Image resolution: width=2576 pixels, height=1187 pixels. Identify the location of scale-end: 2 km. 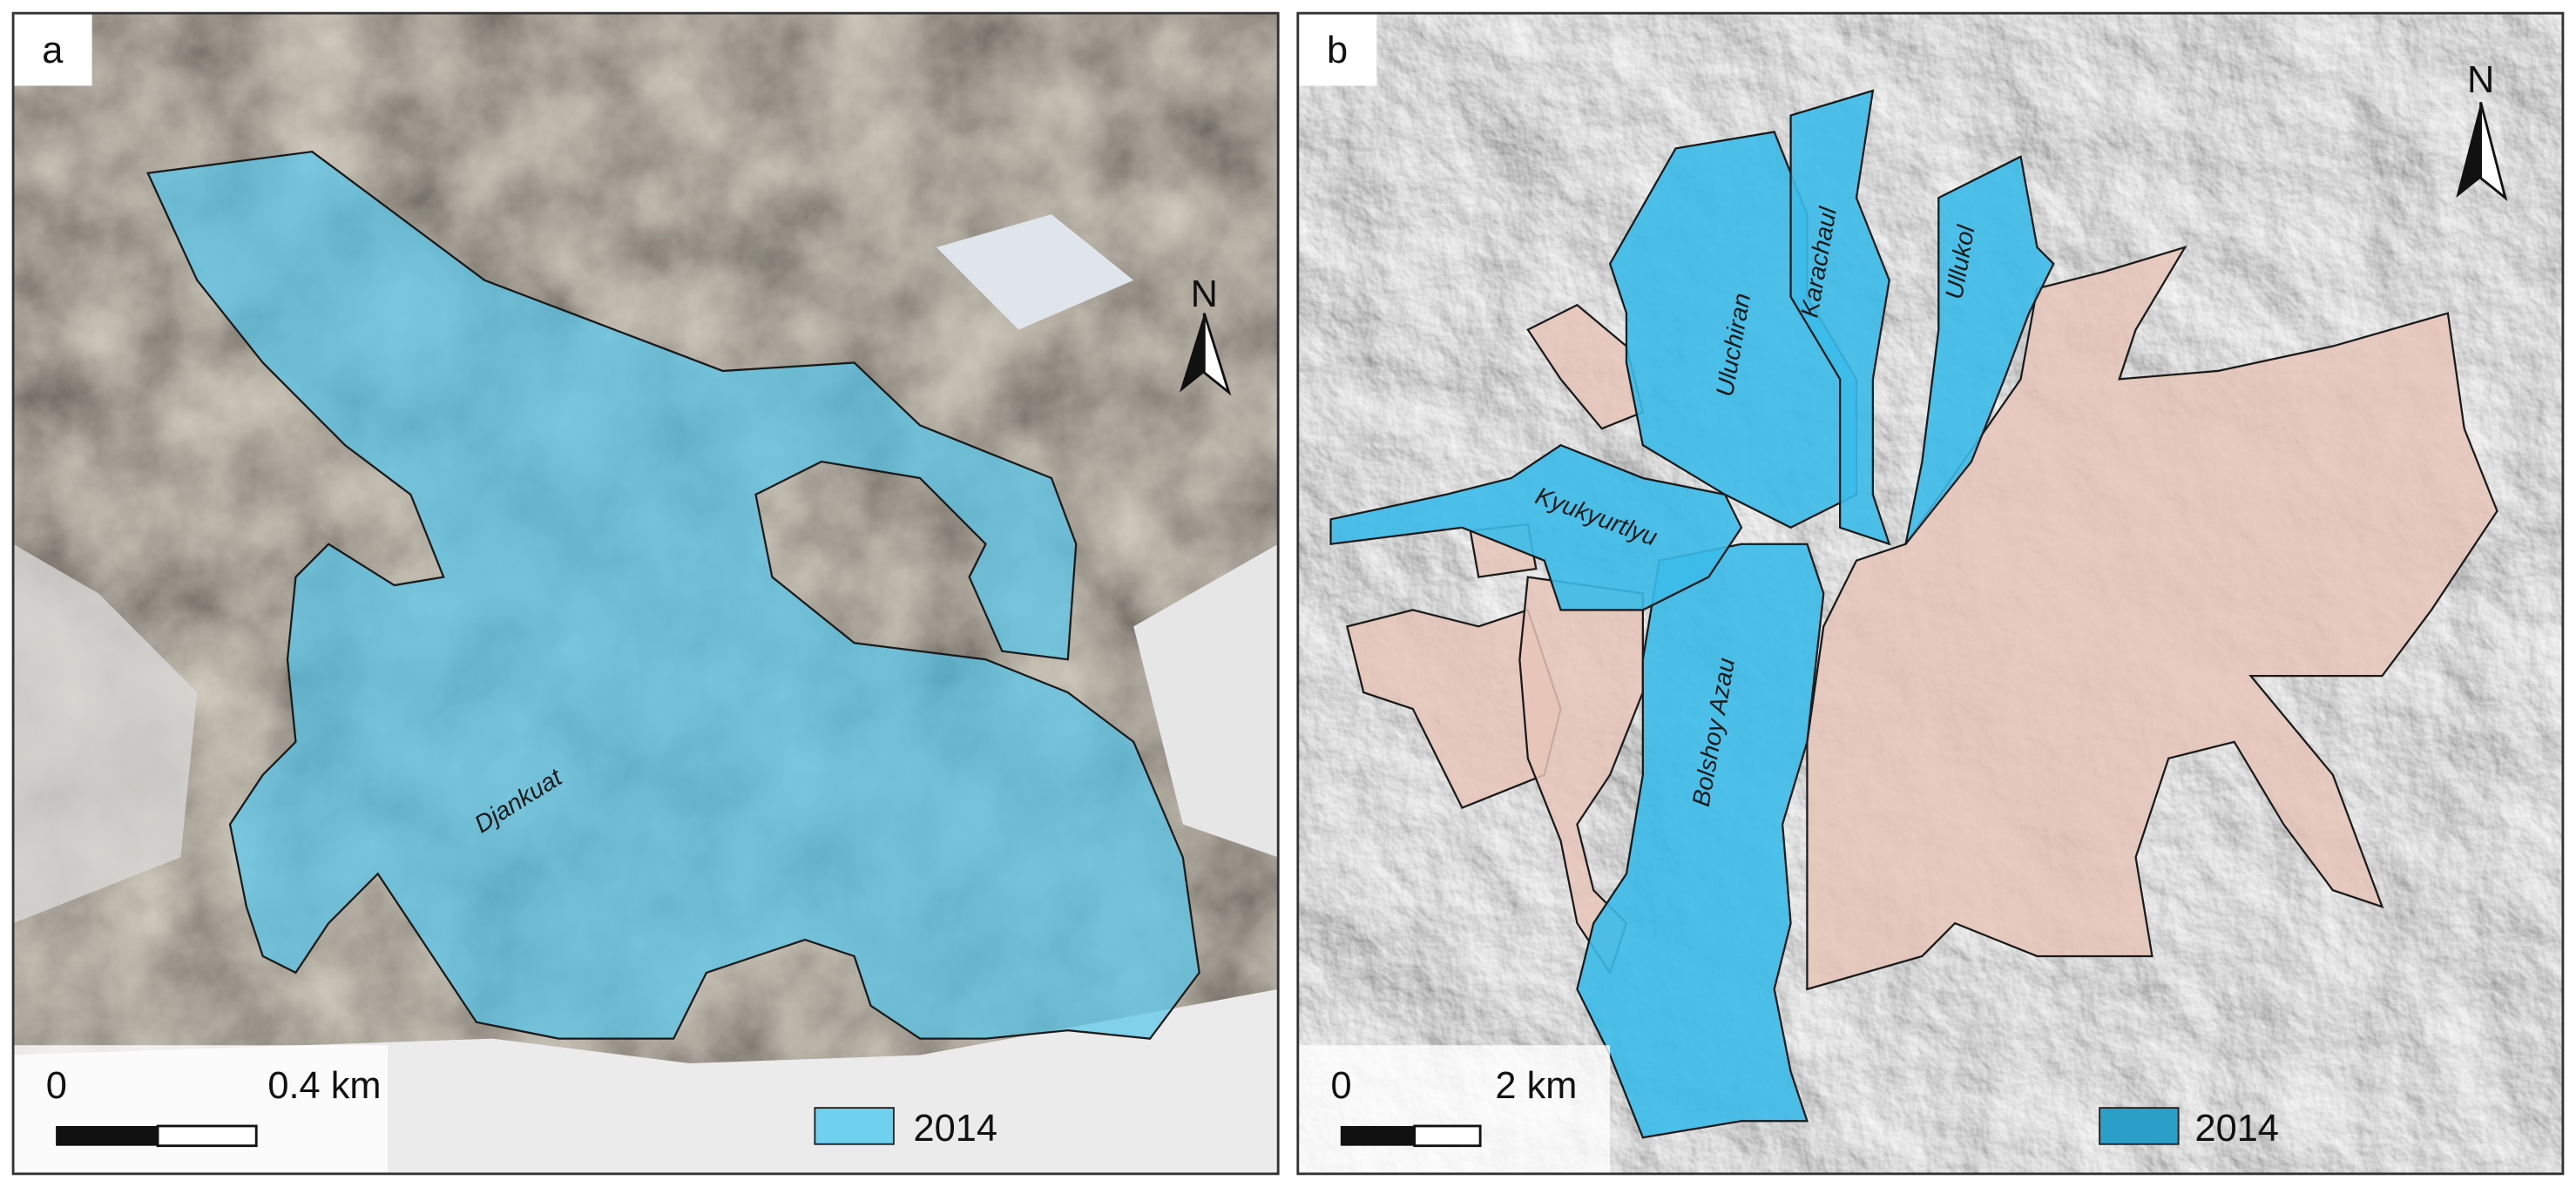
(1536, 1086).